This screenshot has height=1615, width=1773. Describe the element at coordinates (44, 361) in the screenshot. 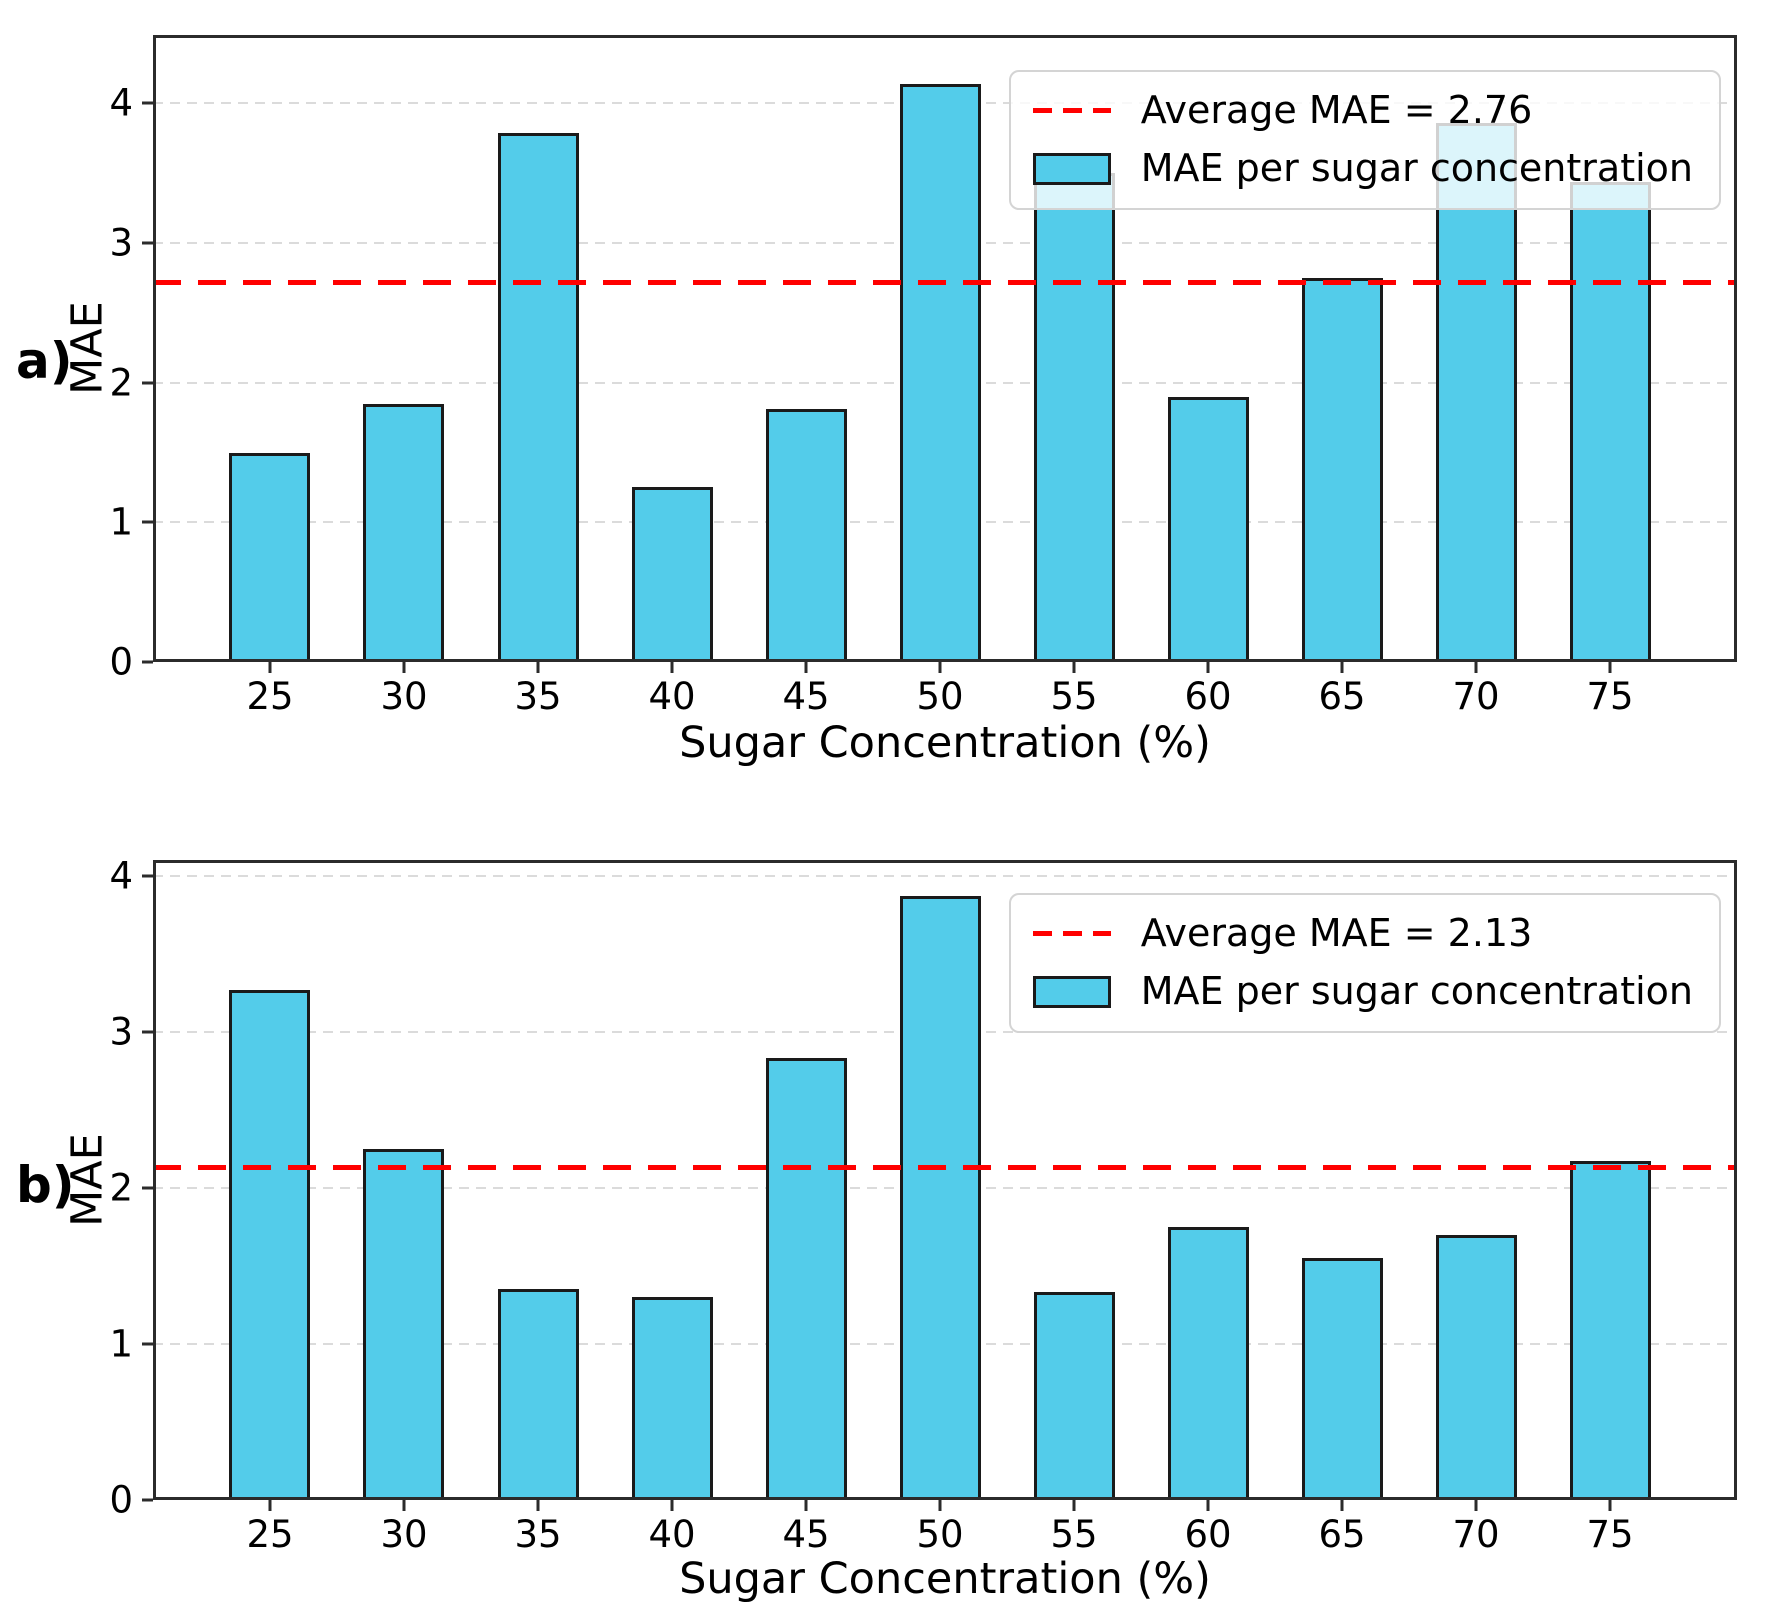

I see `panel-label-a: a)` at that location.